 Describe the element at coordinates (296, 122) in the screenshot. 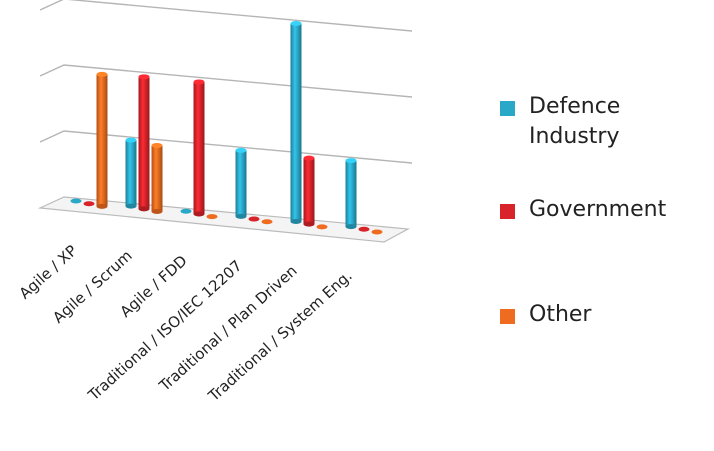

I see `bar-defence-industry-traditional-plan-driven` at that location.